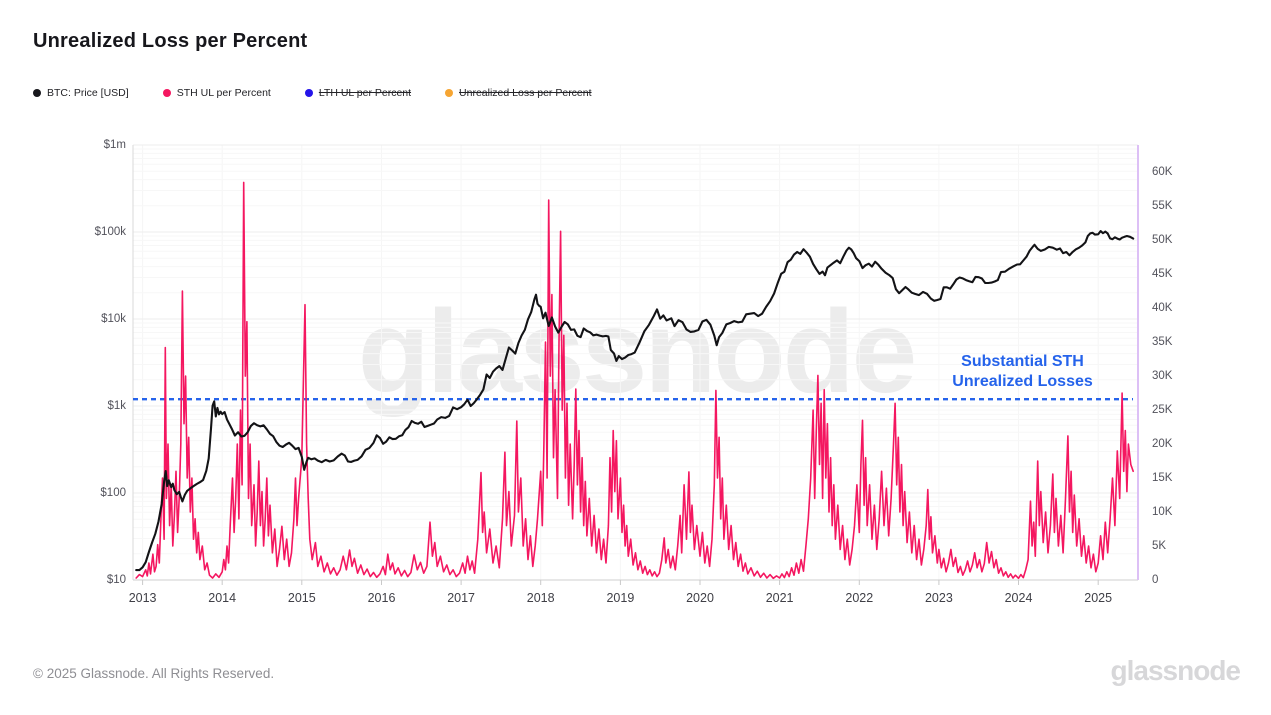 The width and height of the screenshot is (1271, 715). I want to click on x-tick-label: 2019, so click(620, 598).